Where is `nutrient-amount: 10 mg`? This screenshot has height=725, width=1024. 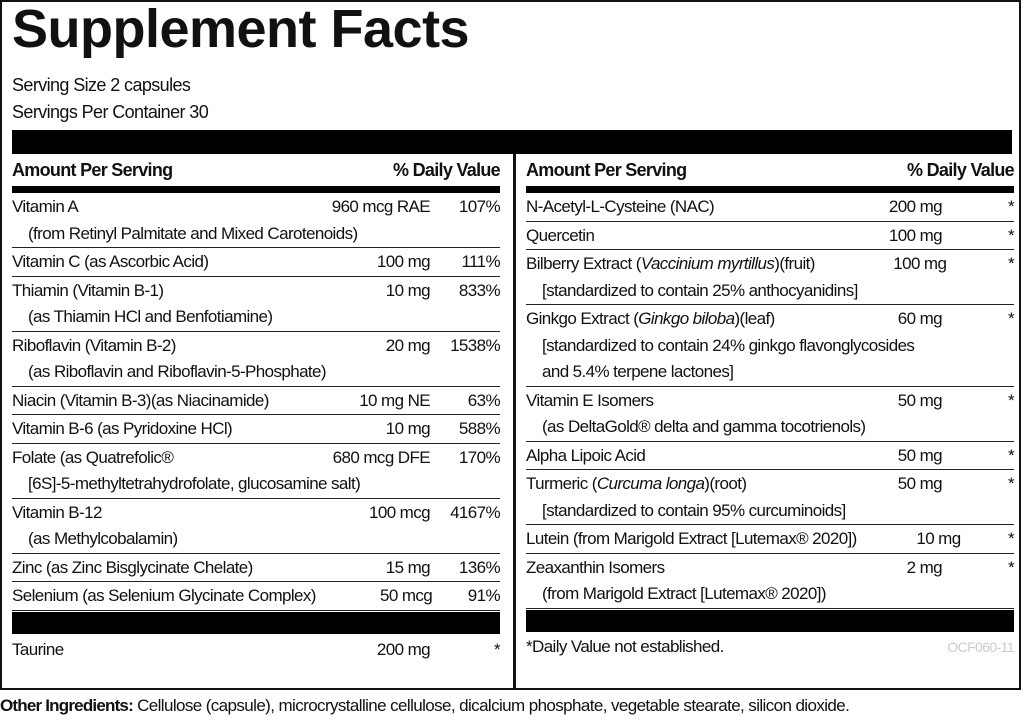
nutrient-amount: 10 mg is located at coordinates (408, 428).